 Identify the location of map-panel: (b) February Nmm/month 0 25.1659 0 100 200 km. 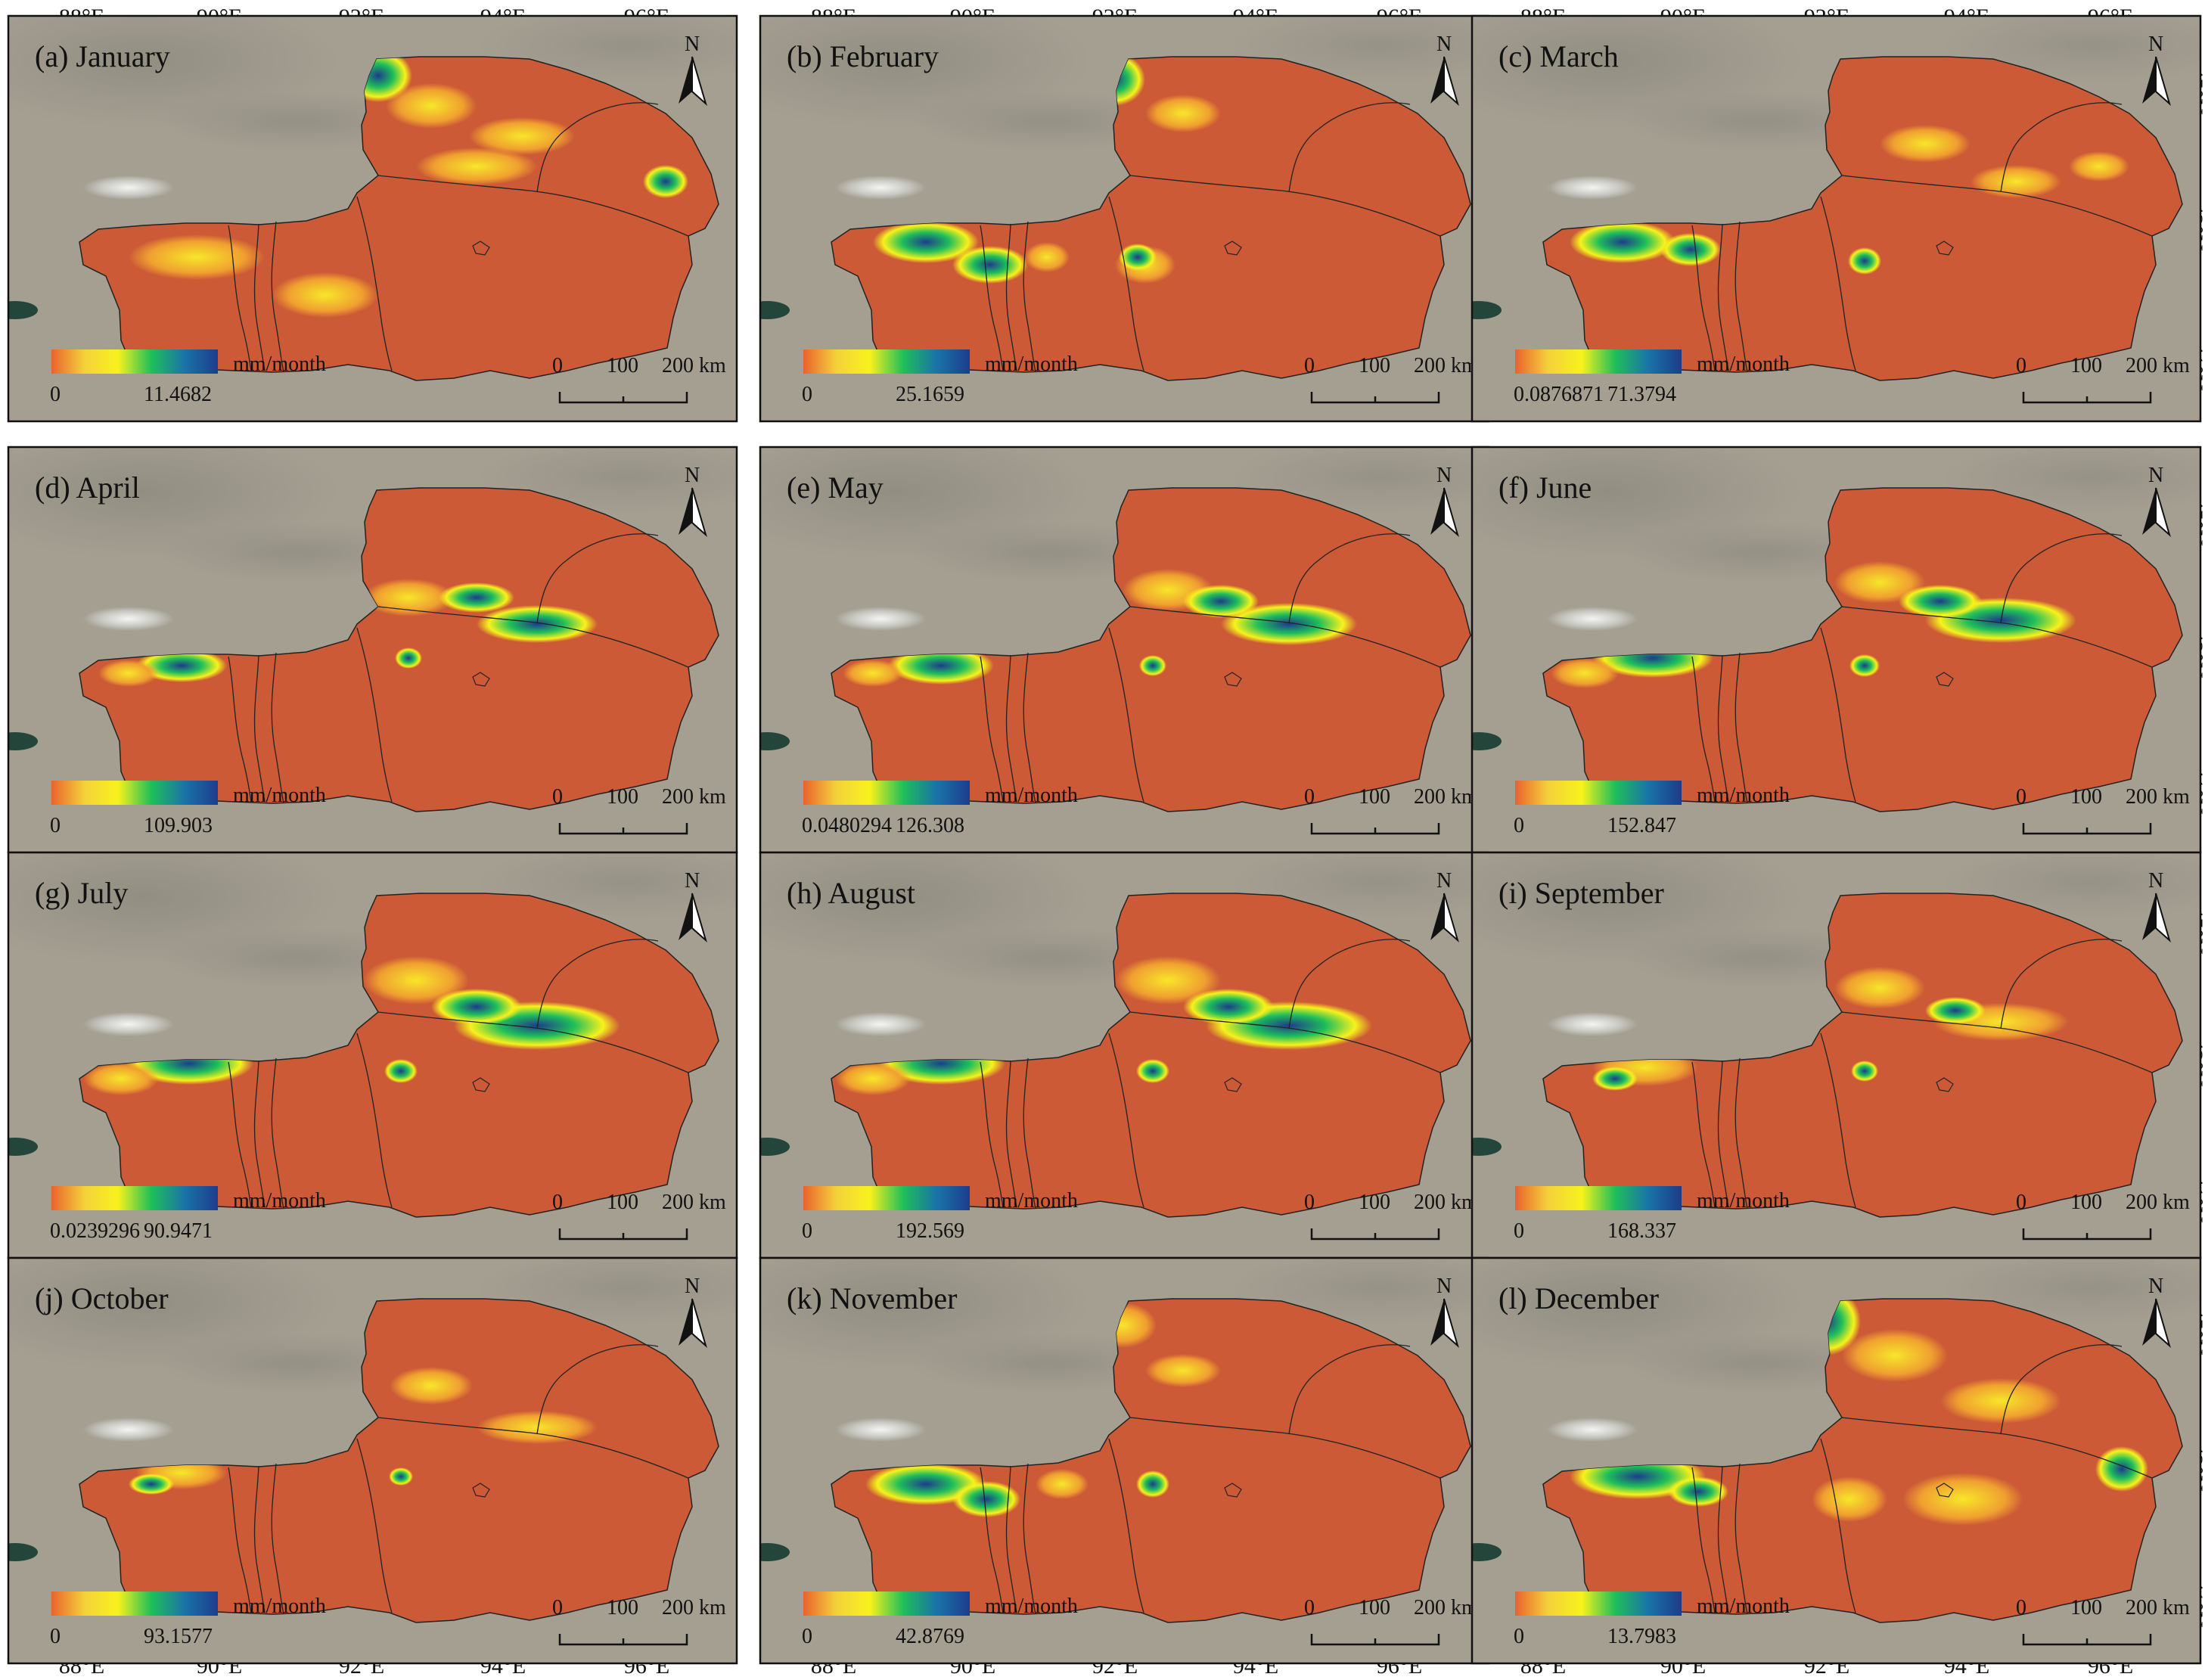
(1124, 218).